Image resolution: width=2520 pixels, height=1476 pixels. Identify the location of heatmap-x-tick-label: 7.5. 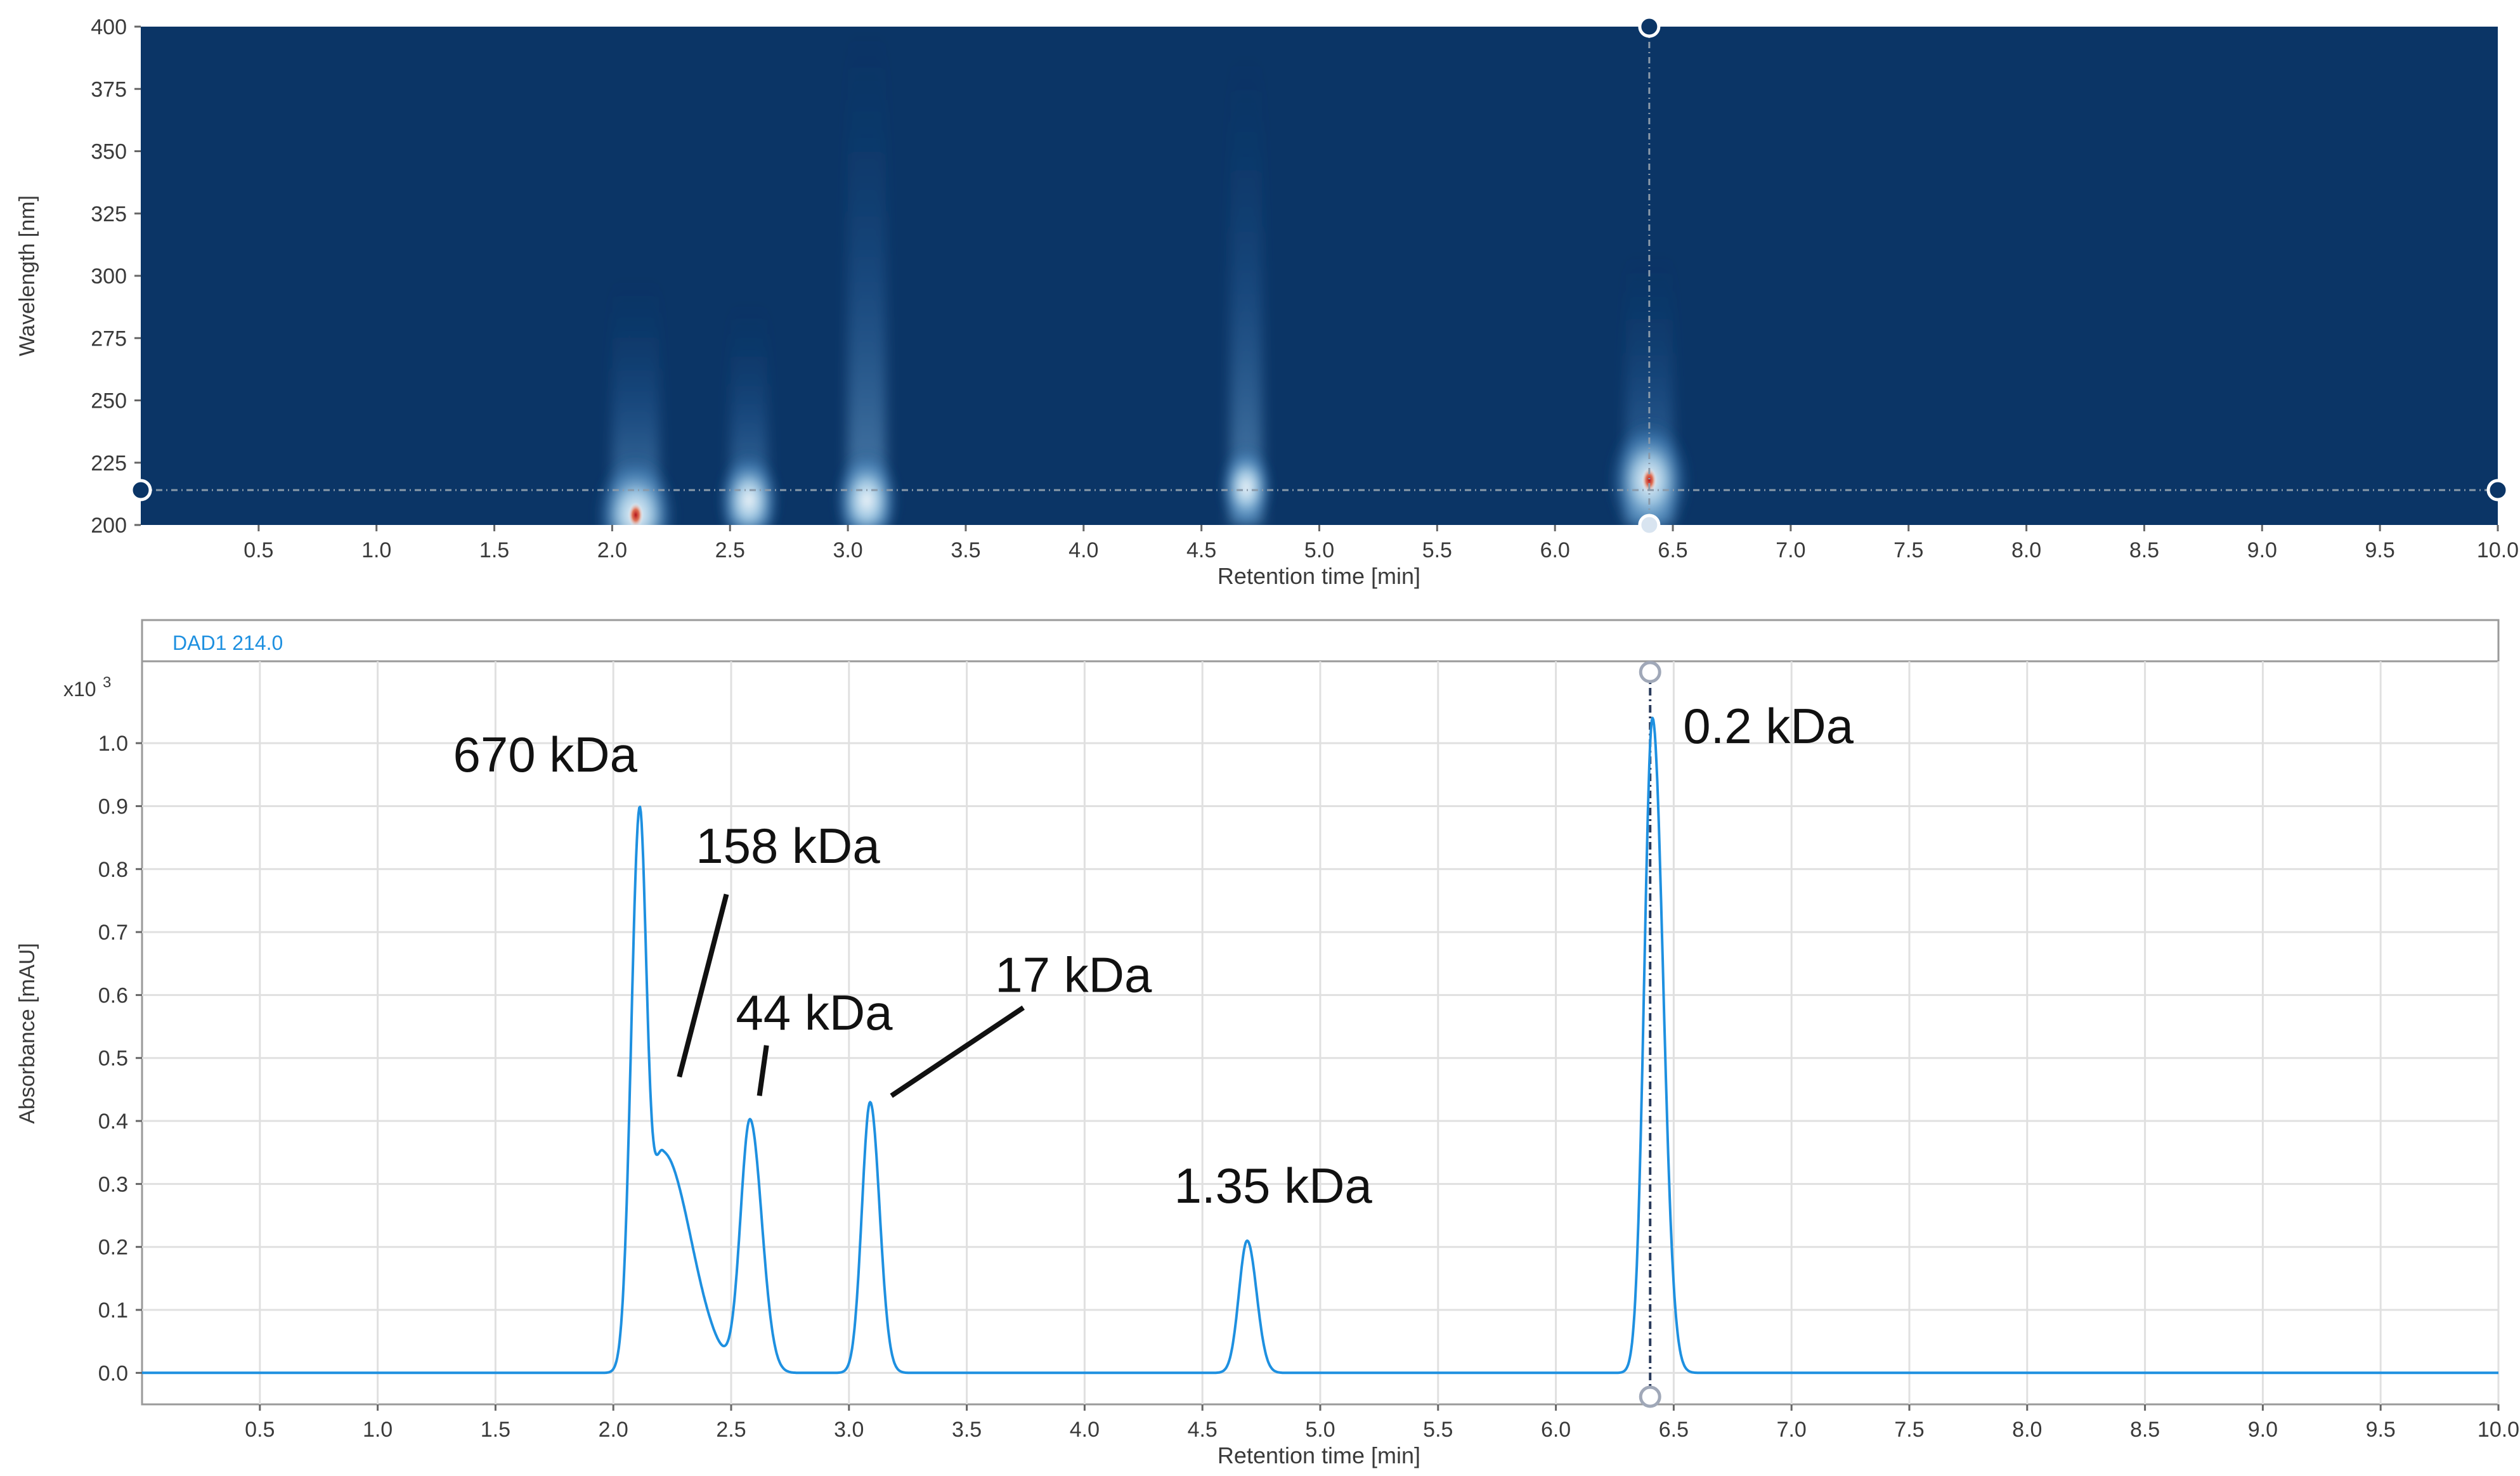
(1908, 550).